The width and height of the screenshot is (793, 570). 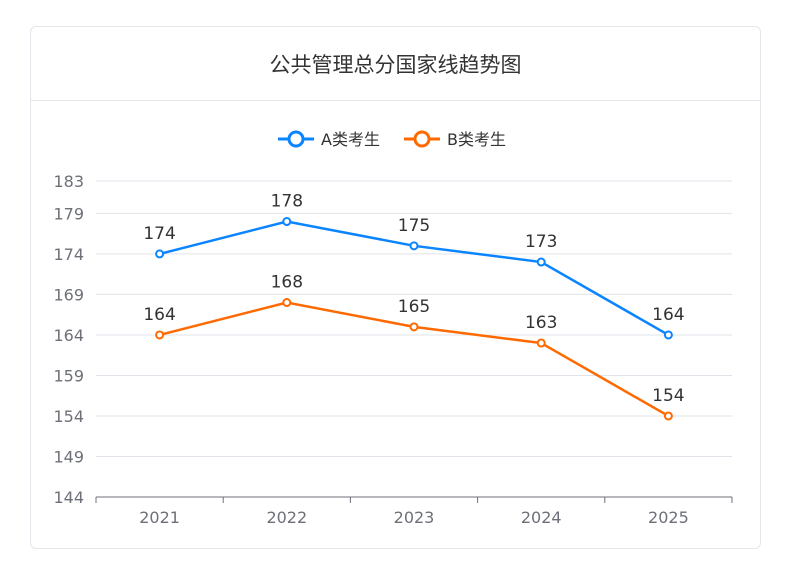 I want to click on legend-label: B类考生, so click(x=476, y=139).